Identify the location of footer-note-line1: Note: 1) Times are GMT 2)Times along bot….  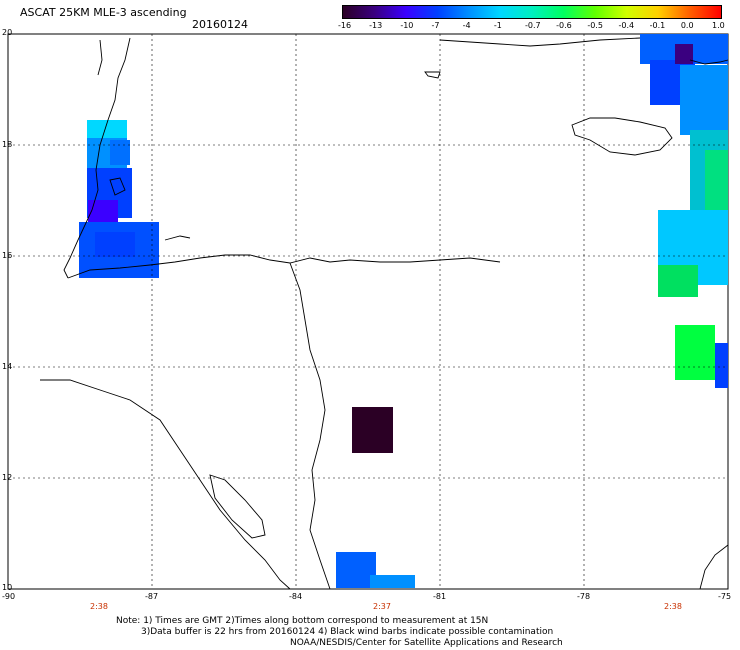
(302, 621).